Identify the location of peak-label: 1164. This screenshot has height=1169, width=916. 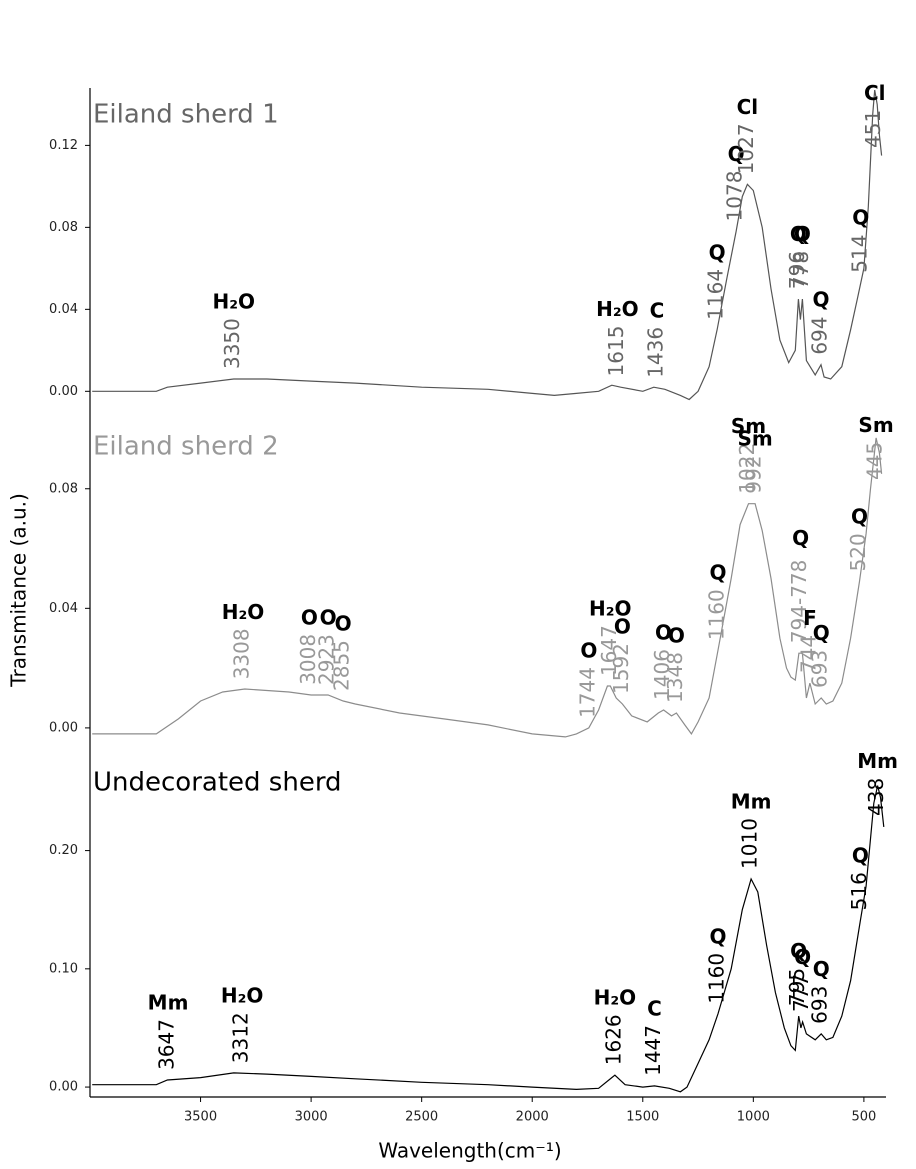
(716, 294).